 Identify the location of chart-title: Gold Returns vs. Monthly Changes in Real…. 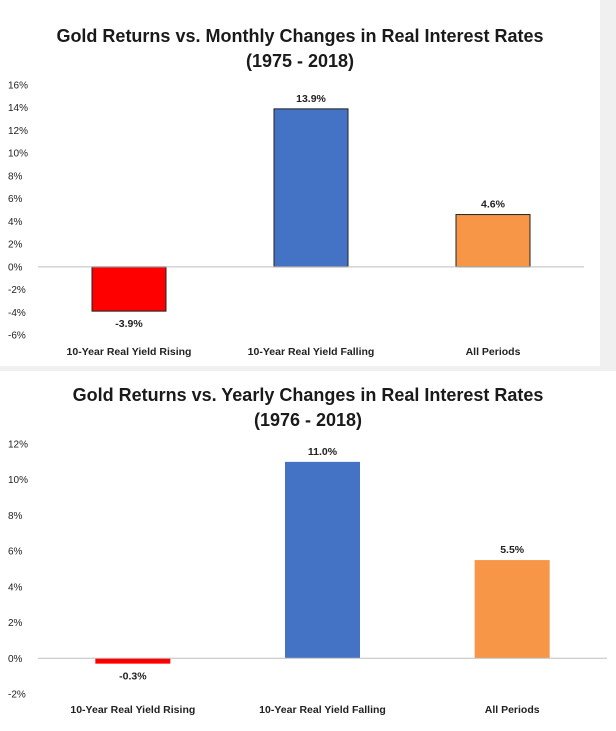
(300, 36).